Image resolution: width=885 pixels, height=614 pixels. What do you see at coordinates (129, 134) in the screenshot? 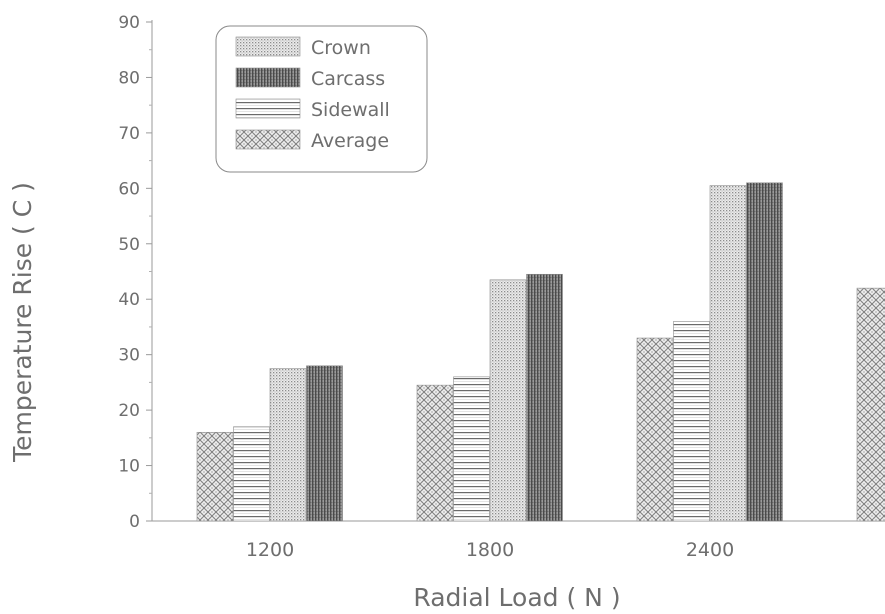
I see `y-tick-label: 70` at bounding box center [129, 134].